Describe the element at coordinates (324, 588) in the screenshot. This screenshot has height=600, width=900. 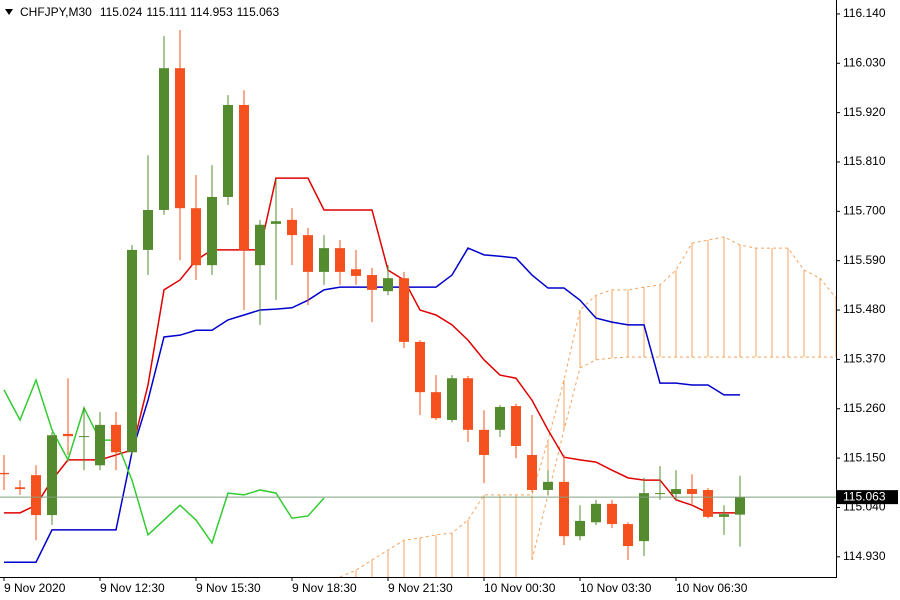
I see `x-tick-label: 9 Nov 18:30` at that location.